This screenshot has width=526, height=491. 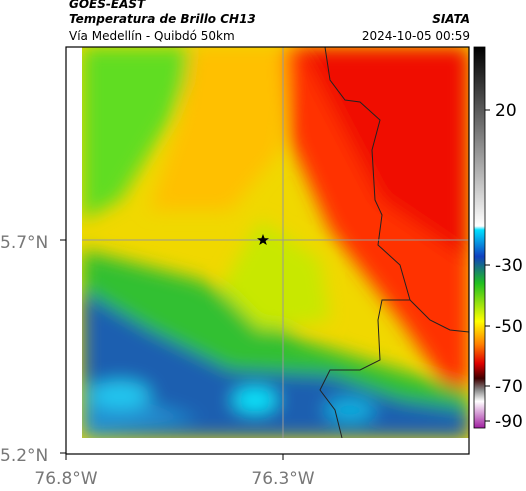 I want to click on subtitle: Vía Medellín - Quibdó 50km, so click(x=152, y=36).